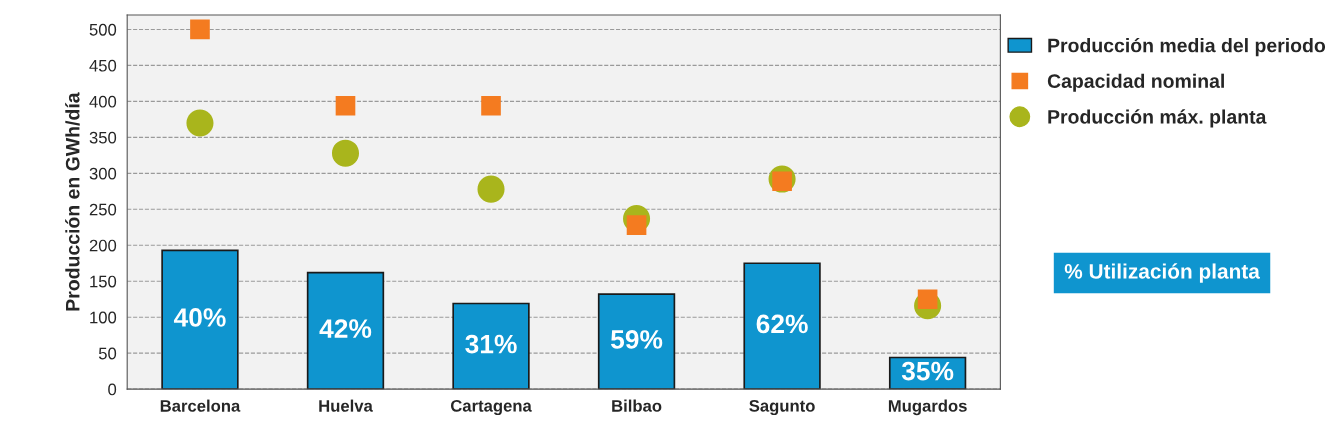  I want to click on x-tick-label: Cartagena, so click(491, 407).